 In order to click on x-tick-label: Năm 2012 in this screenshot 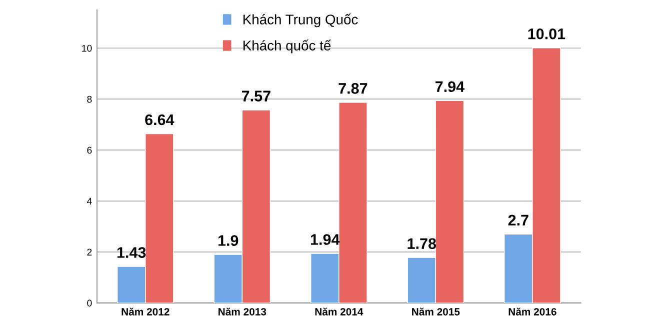, I will do `click(146, 312)`.